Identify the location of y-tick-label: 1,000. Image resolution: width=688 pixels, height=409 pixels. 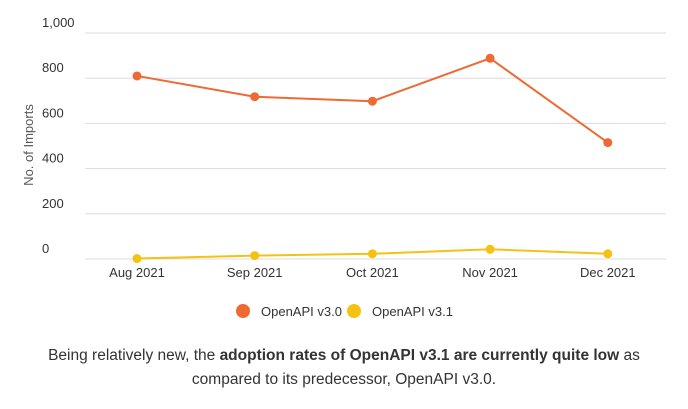
(58, 22).